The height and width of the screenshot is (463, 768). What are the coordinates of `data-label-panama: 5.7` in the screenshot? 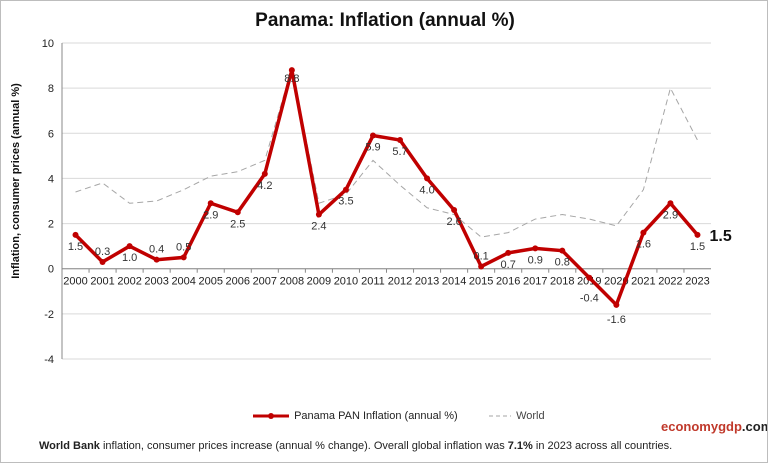 It's located at (399, 152).